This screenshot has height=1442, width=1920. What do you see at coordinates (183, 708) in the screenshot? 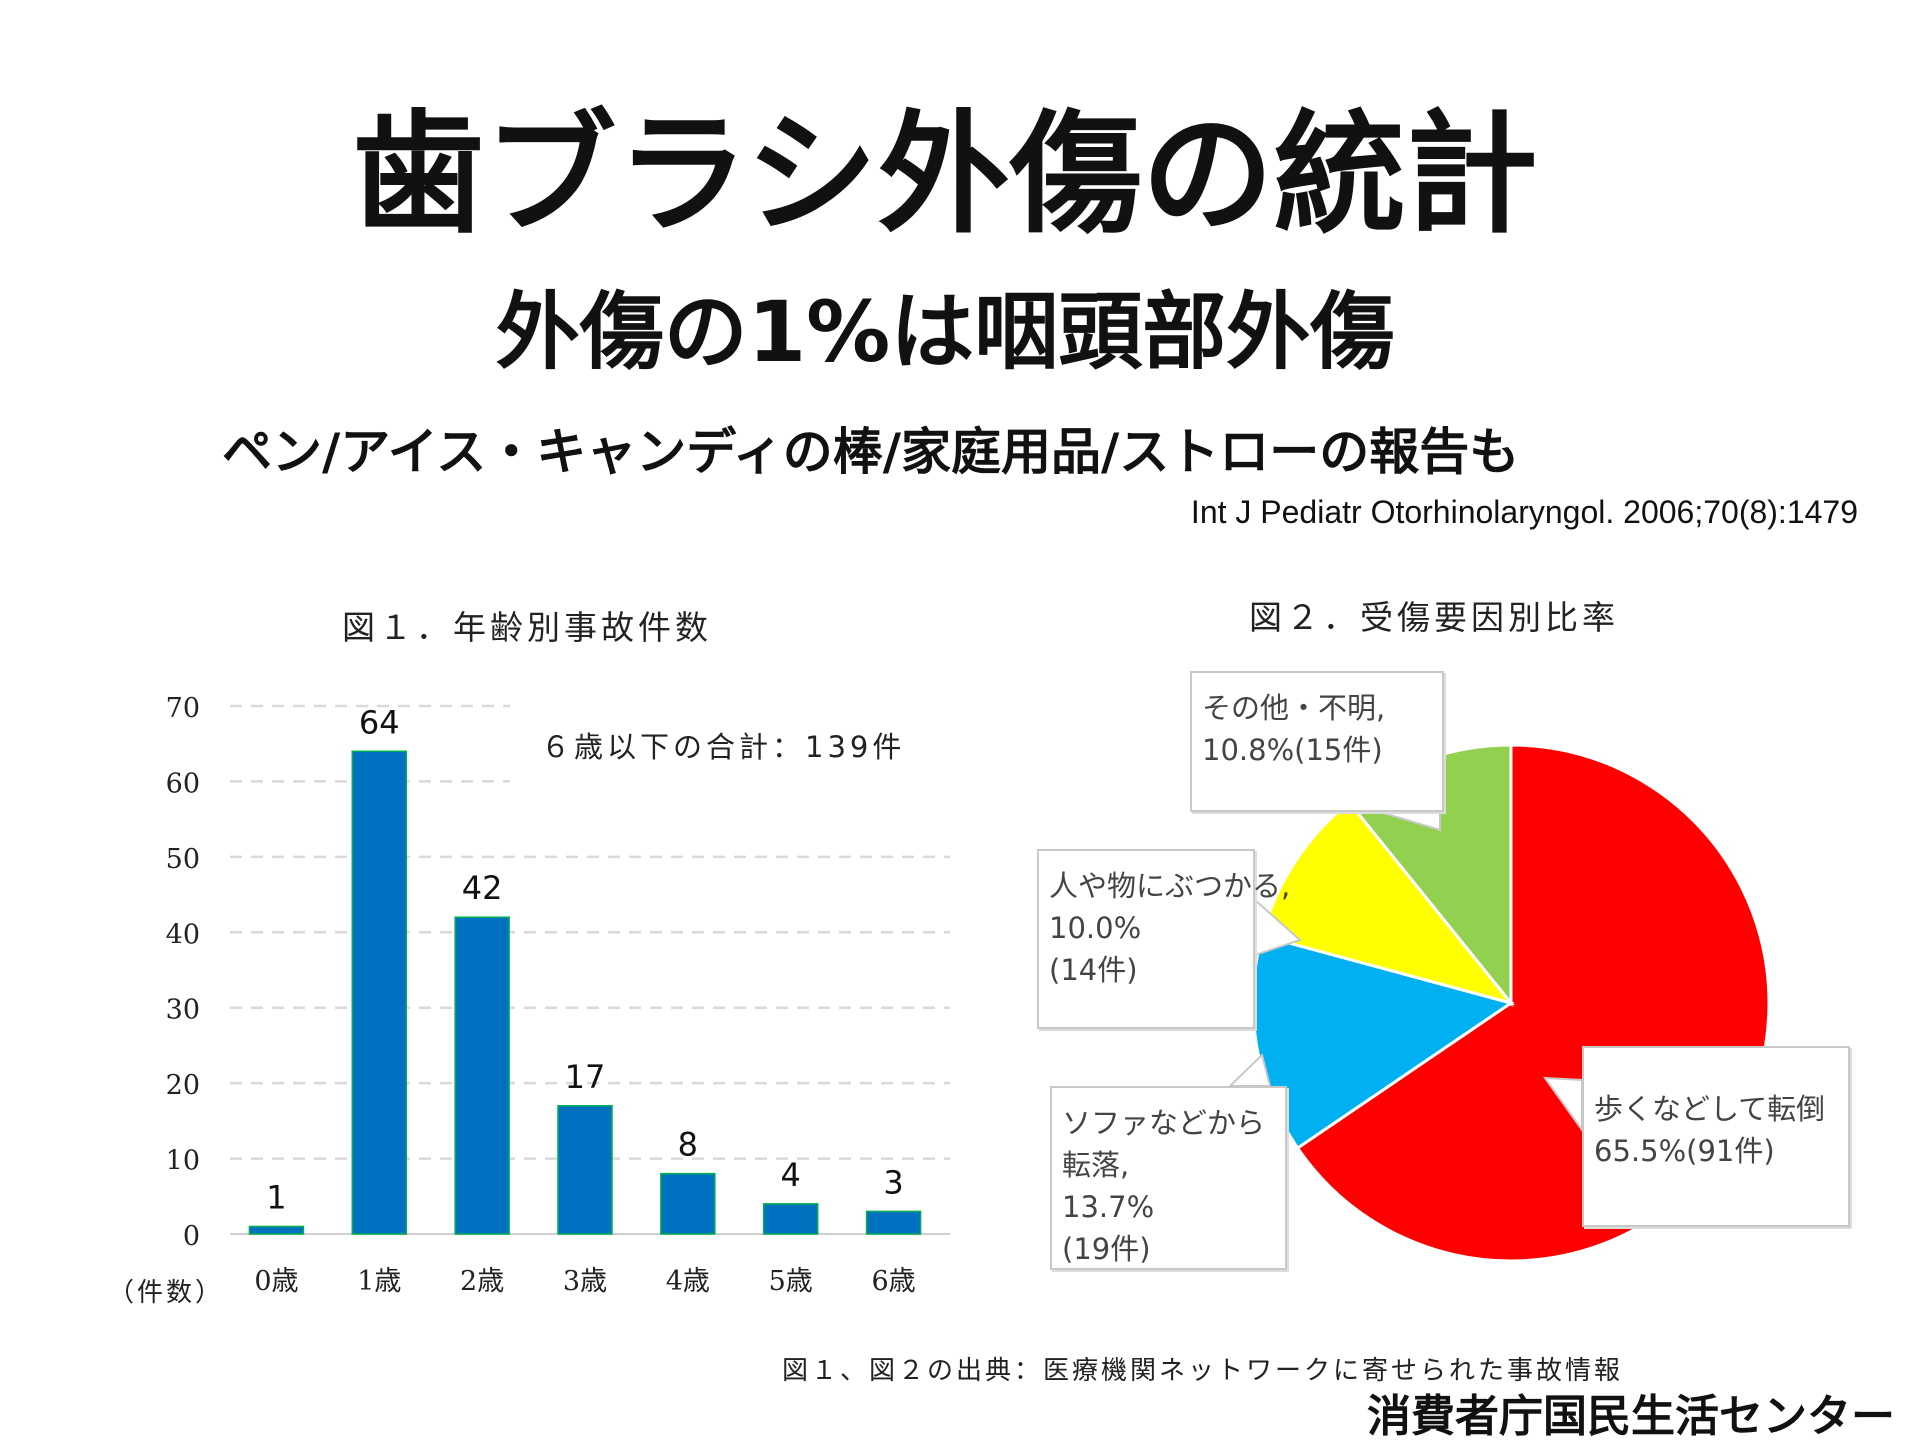
I see `y-tick-label: 70` at bounding box center [183, 708].